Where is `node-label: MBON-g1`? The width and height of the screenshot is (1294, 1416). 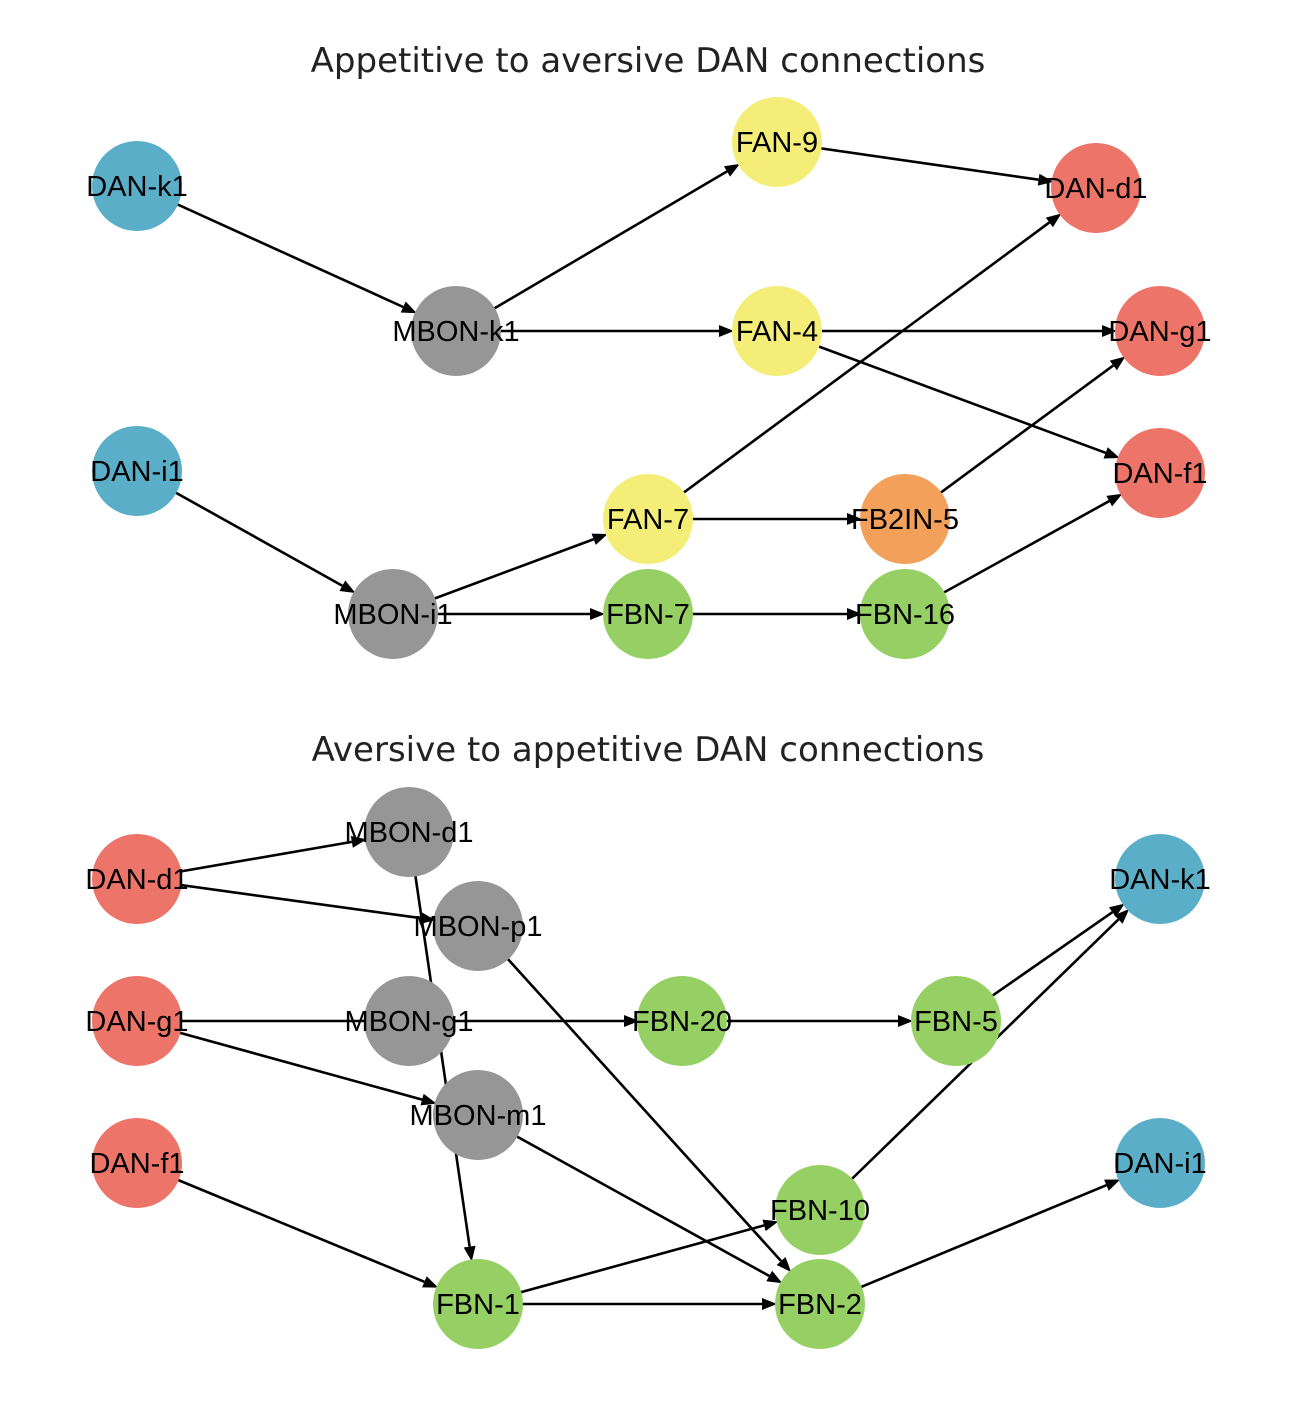
node-label: MBON-g1 is located at coordinates (409, 1022).